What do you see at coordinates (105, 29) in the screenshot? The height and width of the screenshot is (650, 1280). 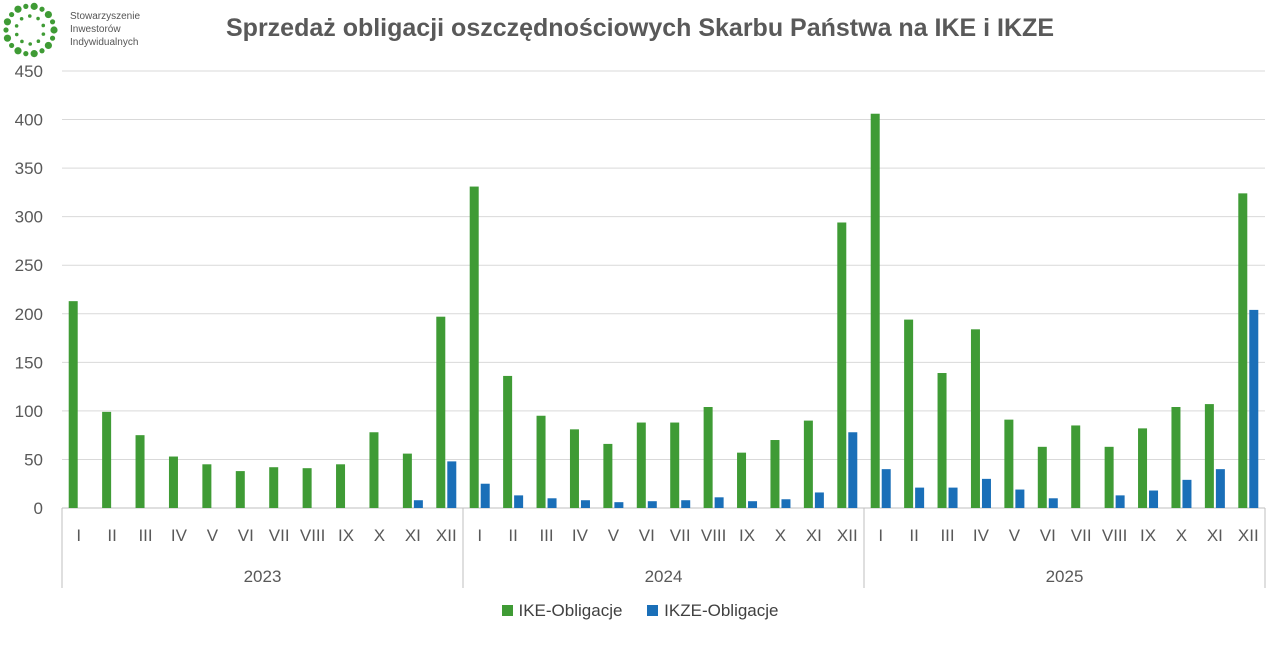 I see `logo-text: Stowarzyszenie Inwestorów Indywidualnych` at bounding box center [105, 29].